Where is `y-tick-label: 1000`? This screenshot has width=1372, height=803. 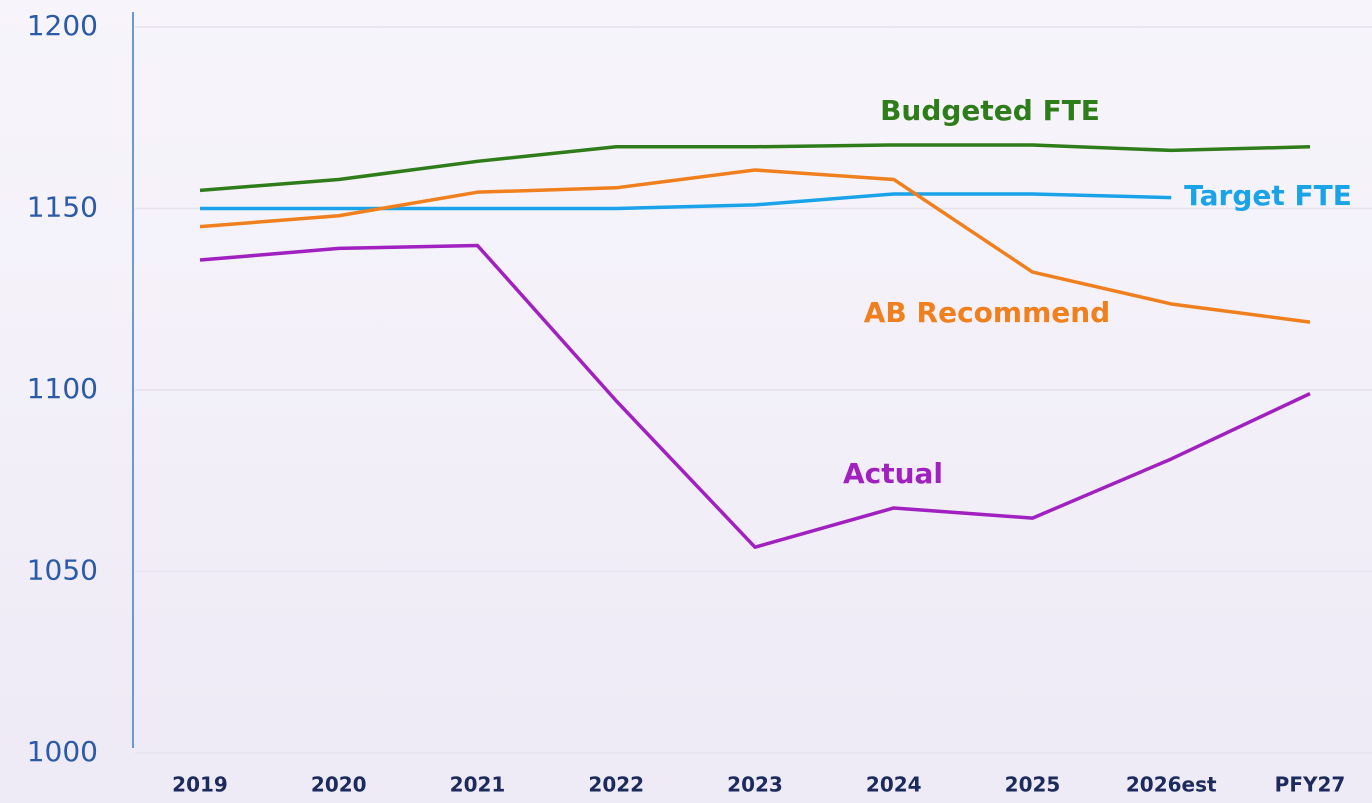
y-tick-label: 1000 is located at coordinates (62, 751).